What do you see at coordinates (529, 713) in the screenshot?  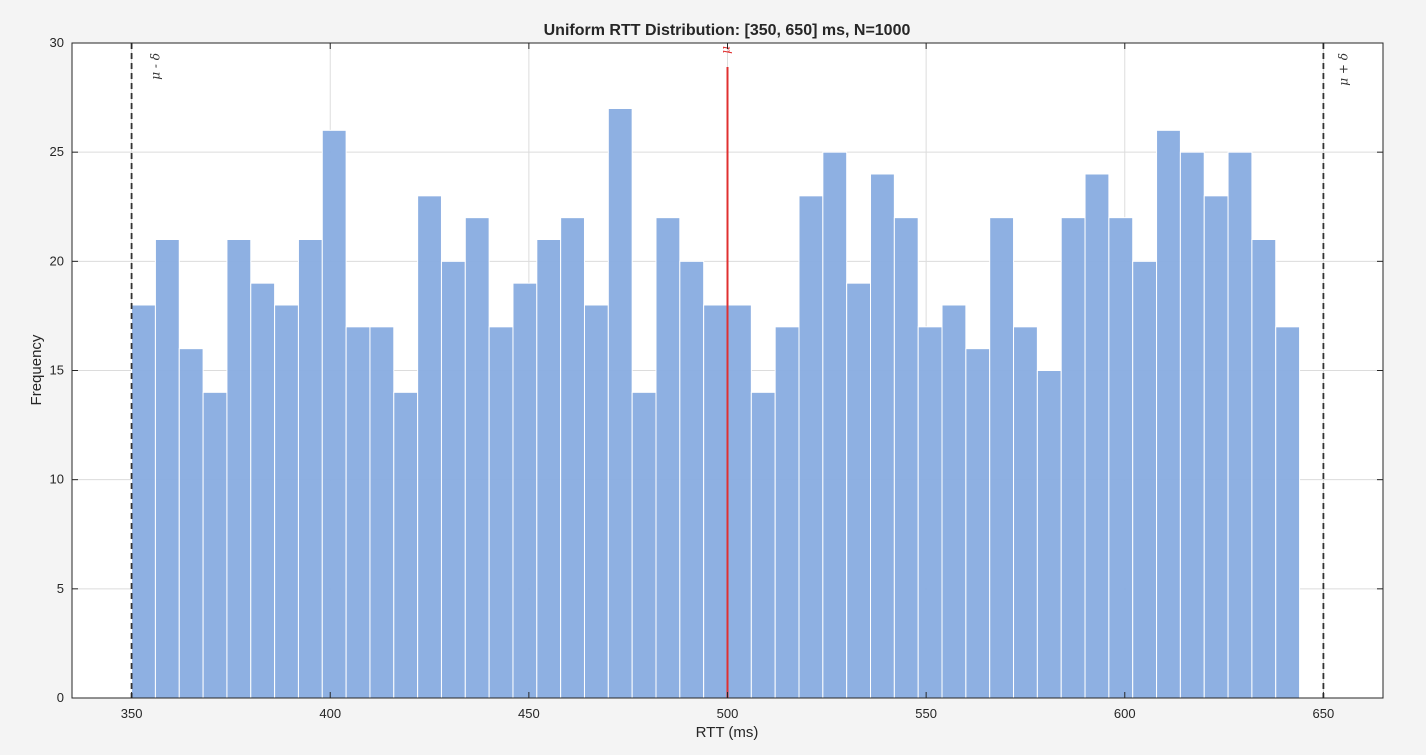 I see `x-tick-label: 450` at bounding box center [529, 713].